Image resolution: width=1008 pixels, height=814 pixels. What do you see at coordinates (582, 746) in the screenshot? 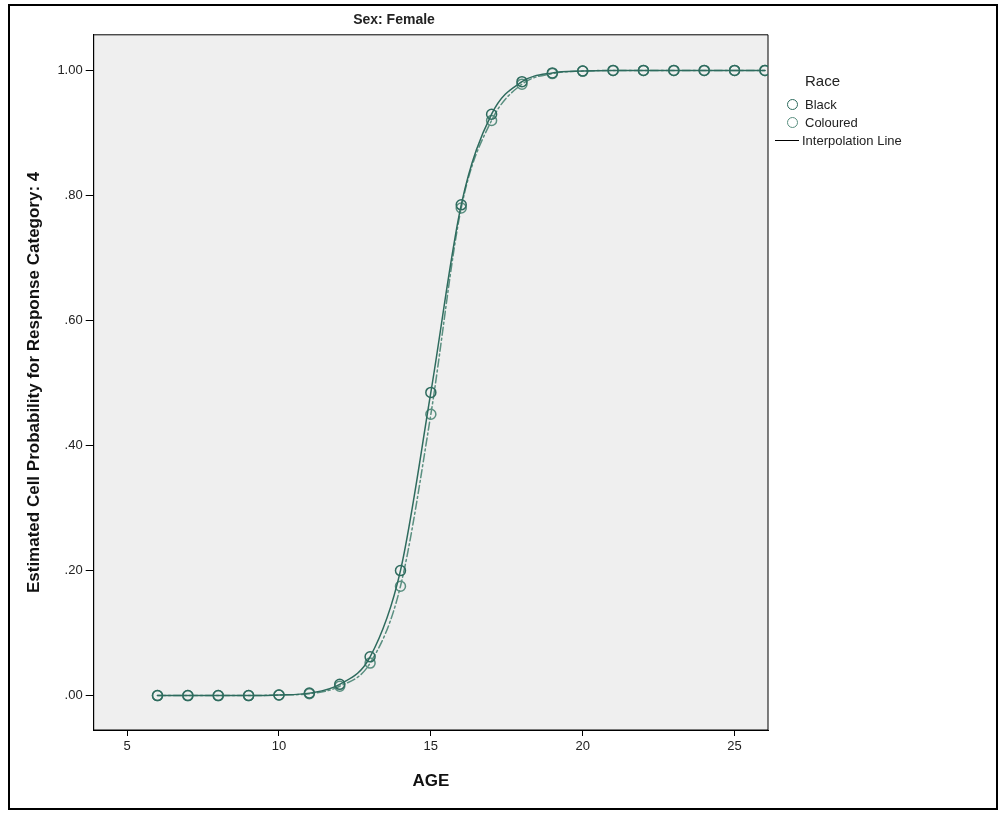
I see `x-tick-label: 20` at bounding box center [582, 746].